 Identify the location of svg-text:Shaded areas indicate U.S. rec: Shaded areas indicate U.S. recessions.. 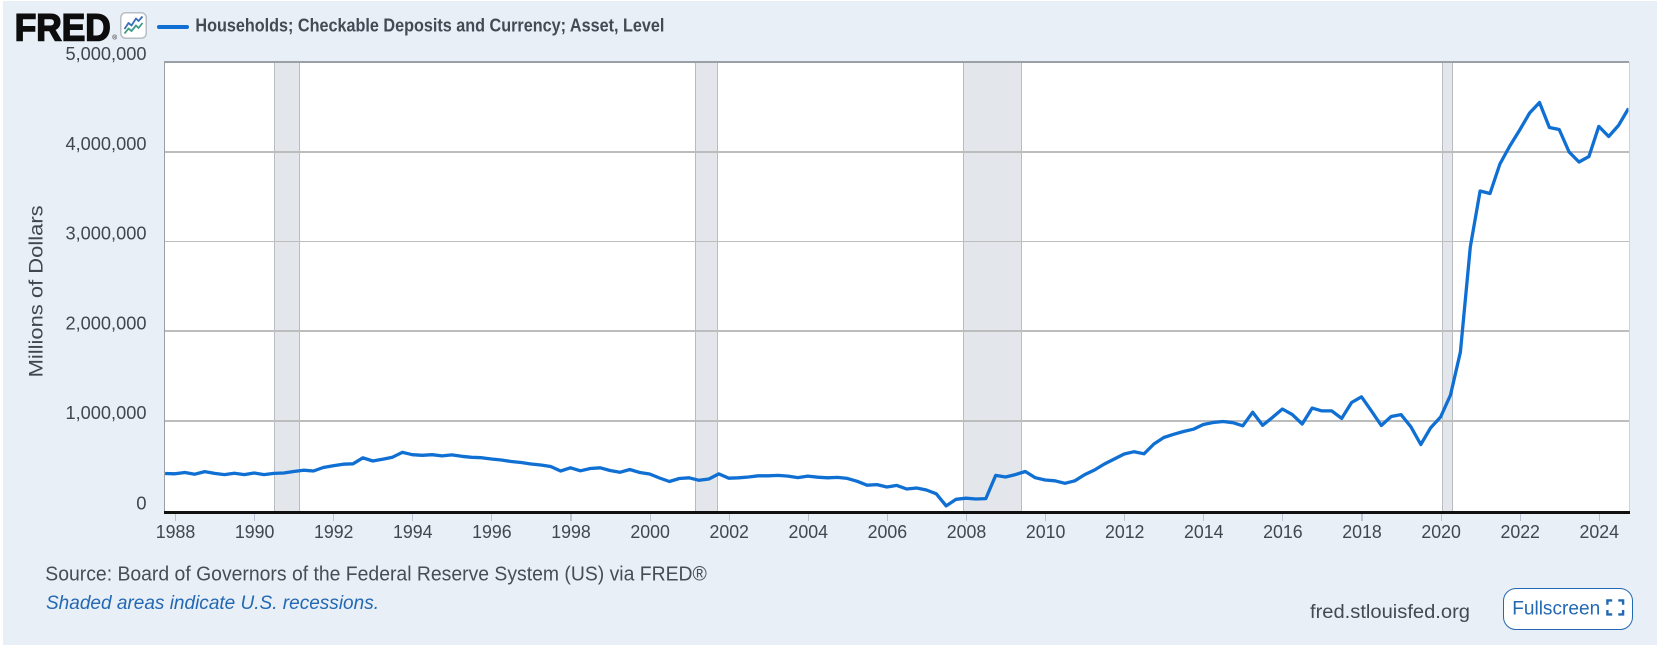
(212, 603).